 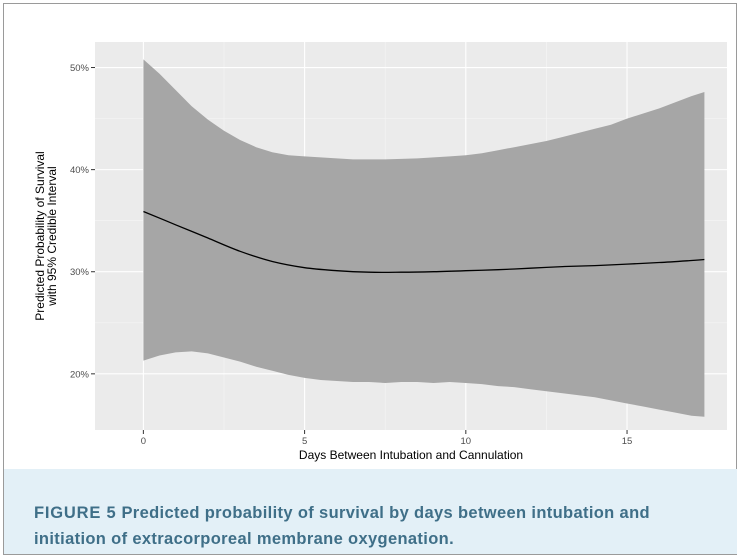 What do you see at coordinates (627, 441) in the screenshot?
I see `x-tick-label: 15` at bounding box center [627, 441].